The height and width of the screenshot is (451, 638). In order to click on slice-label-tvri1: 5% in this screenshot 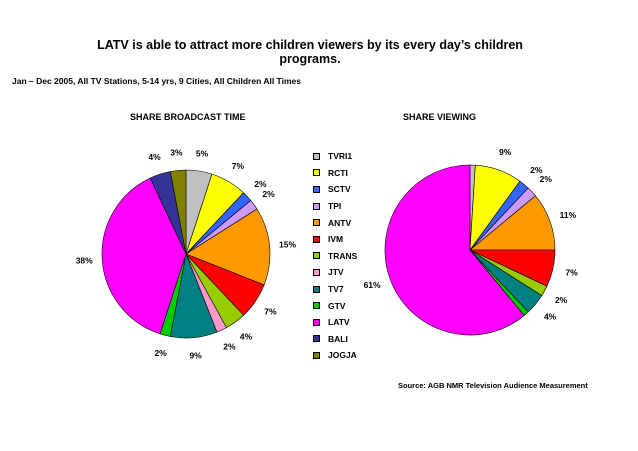, I will do `click(202, 153)`.